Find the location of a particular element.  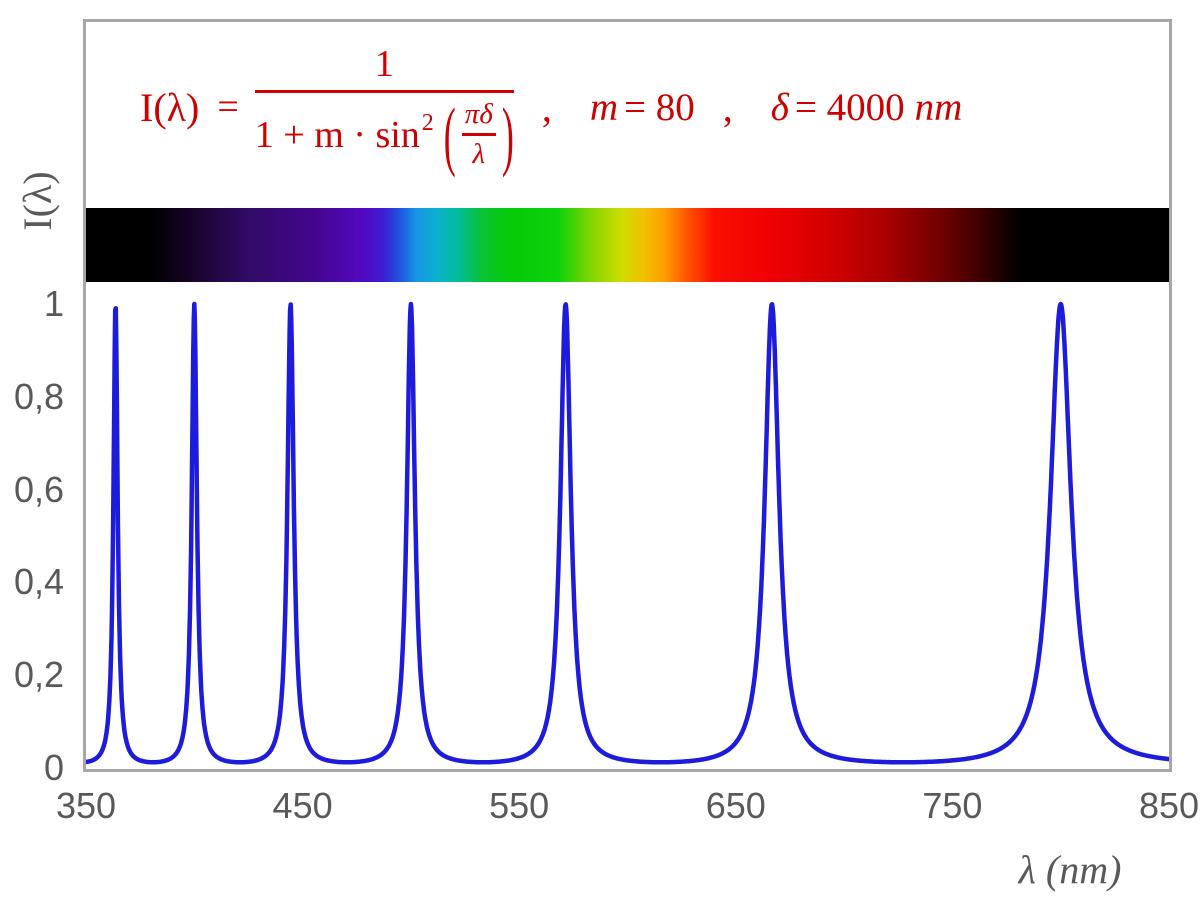

m-symbol: m is located at coordinates (603, 107).